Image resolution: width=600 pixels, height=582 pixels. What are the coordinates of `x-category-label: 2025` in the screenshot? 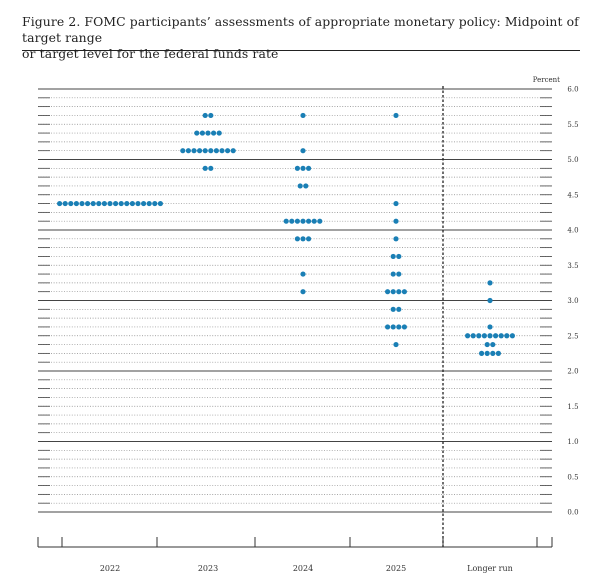 It's located at (396, 568).